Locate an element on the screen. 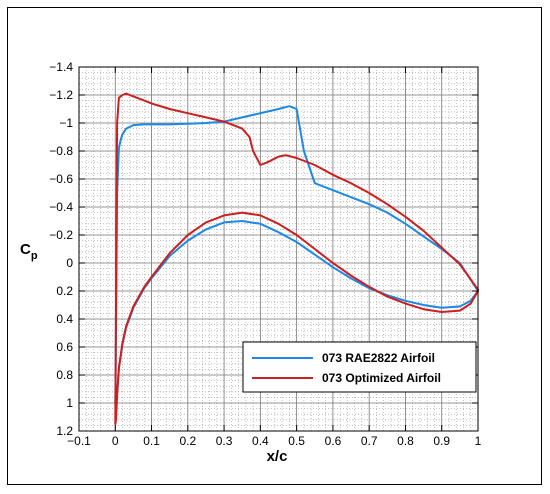 The width and height of the screenshot is (550, 494). y-tick-label: 0.8 is located at coordinates (64, 375).